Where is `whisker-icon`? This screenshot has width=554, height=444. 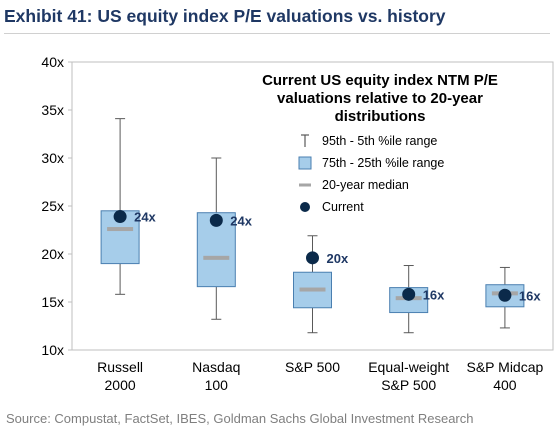 whisker-icon is located at coordinates (305, 141).